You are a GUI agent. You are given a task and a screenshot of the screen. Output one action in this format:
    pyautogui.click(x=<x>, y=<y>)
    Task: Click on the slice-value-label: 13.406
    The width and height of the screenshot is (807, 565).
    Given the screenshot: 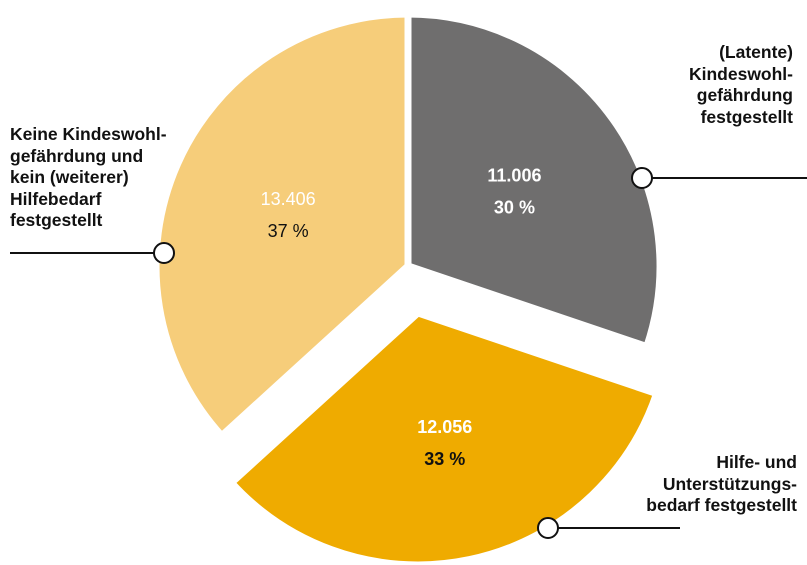 What is the action you would take?
    pyautogui.click(x=288, y=199)
    